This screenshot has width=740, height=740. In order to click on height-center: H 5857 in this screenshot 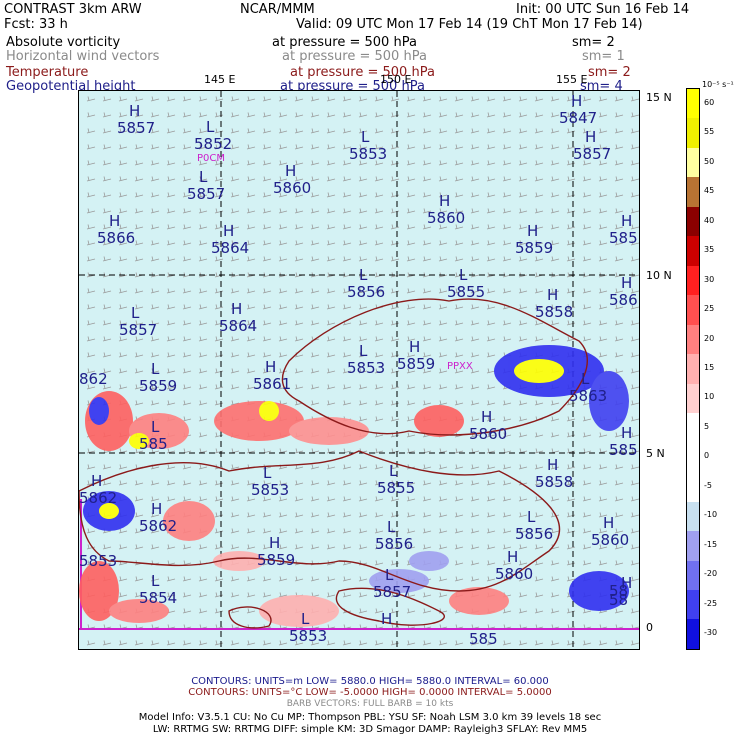, I will do `click(592, 146)`.